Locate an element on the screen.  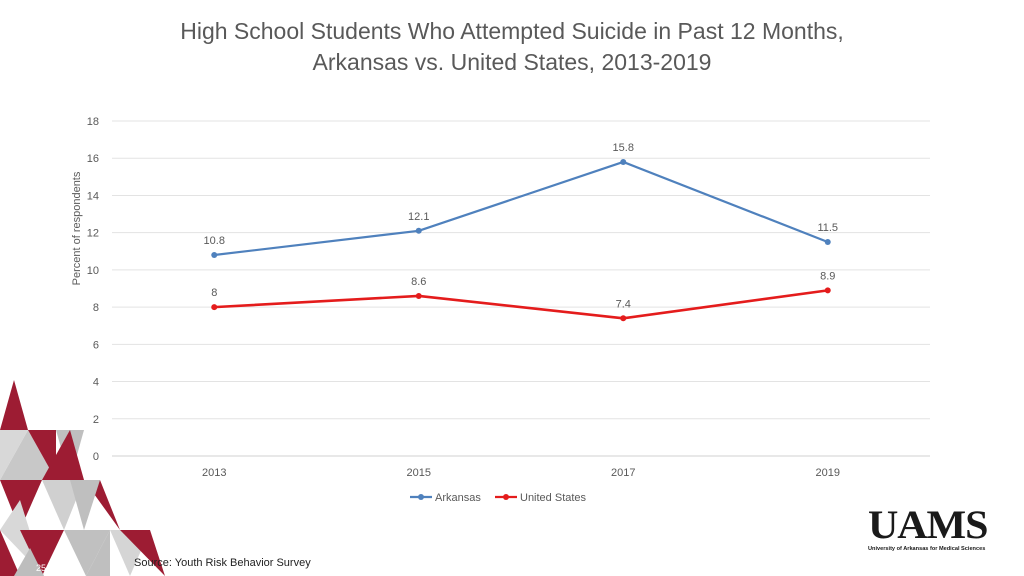
x-tick-label: 2017 is located at coordinates (623, 473).